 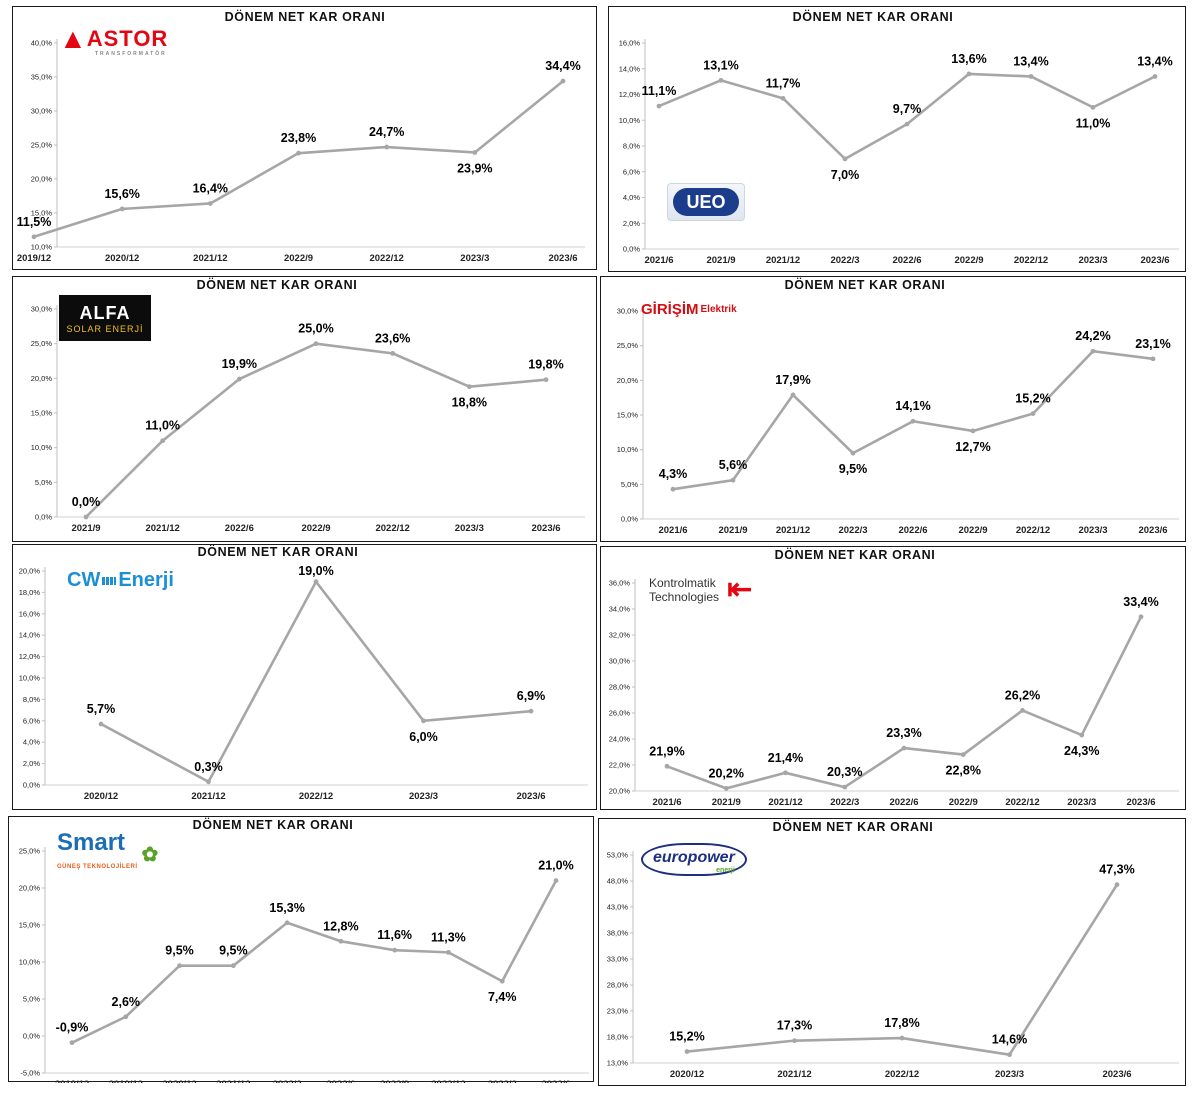 What do you see at coordinates (1140, 602) in the screenshot?
I see `data-label: 33,4%` at bounding box center [1140, 602].